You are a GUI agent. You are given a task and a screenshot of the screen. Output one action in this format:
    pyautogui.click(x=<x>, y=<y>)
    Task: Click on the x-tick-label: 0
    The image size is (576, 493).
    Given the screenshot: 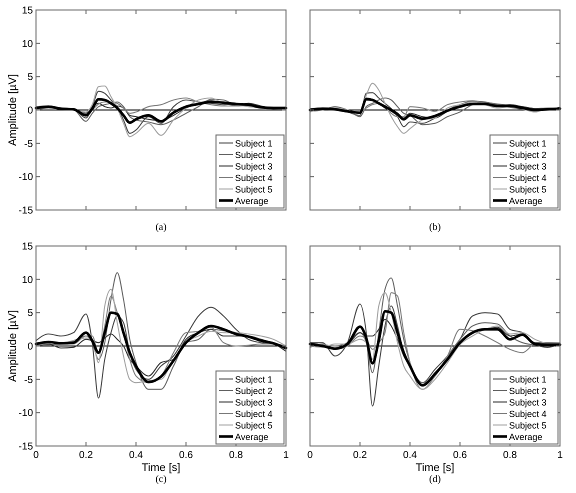 What is the action you would take?
    pyautogui.click(x=310, y=455)
    